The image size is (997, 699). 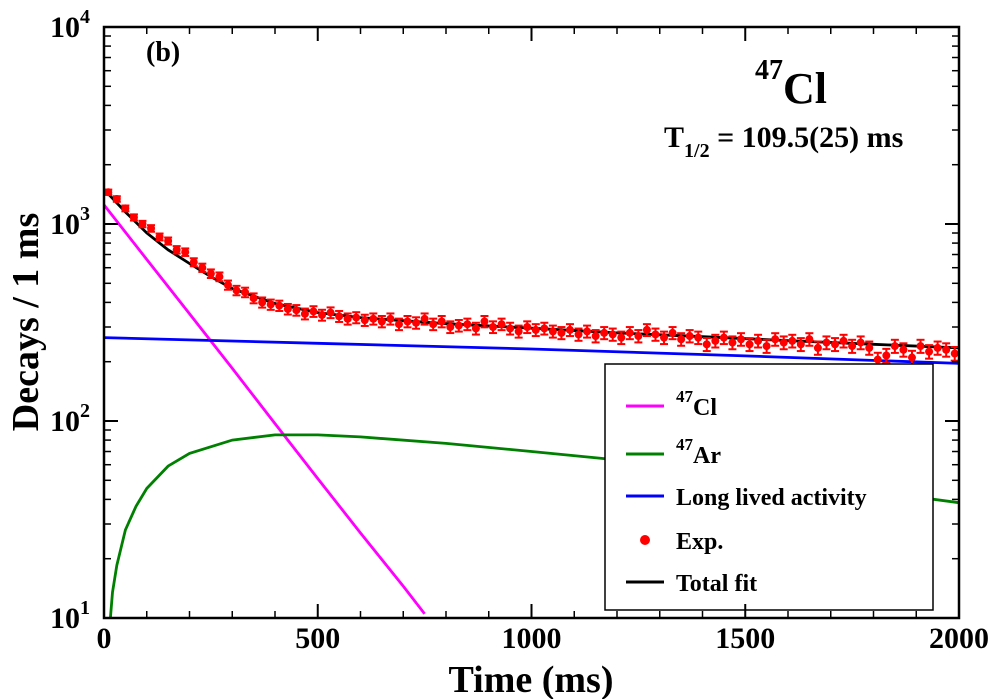 I want to click on y-tick-exponent: 1, so click(x=85, y=608).